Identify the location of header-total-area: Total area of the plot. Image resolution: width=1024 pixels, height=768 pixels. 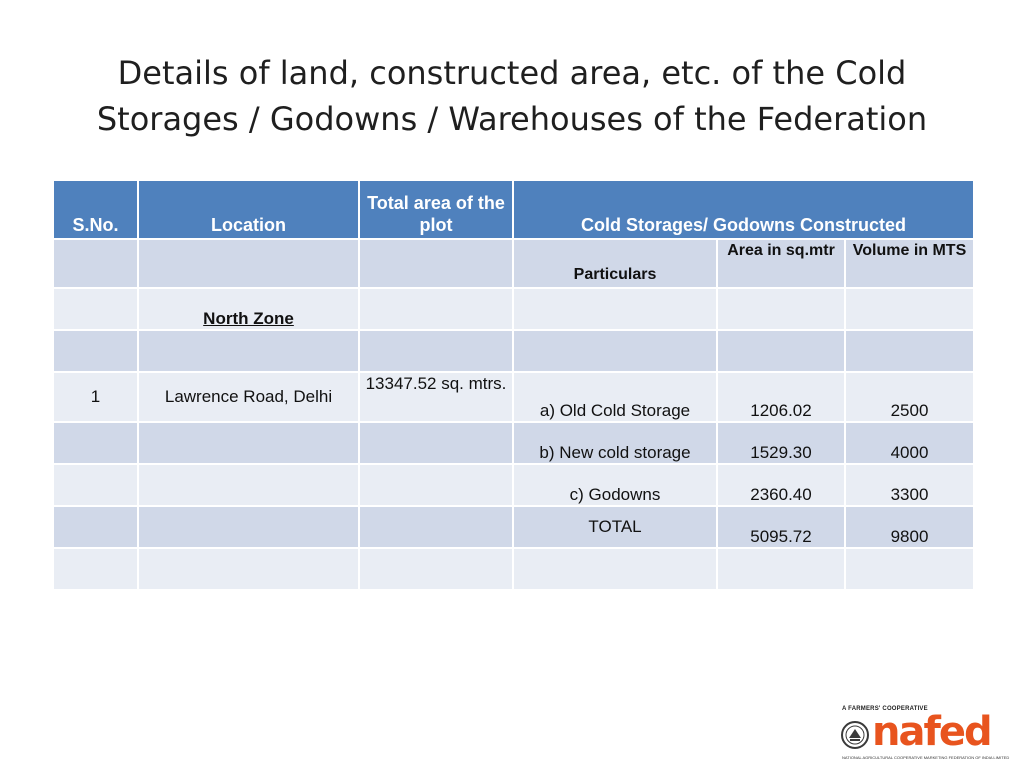
(436, 209).